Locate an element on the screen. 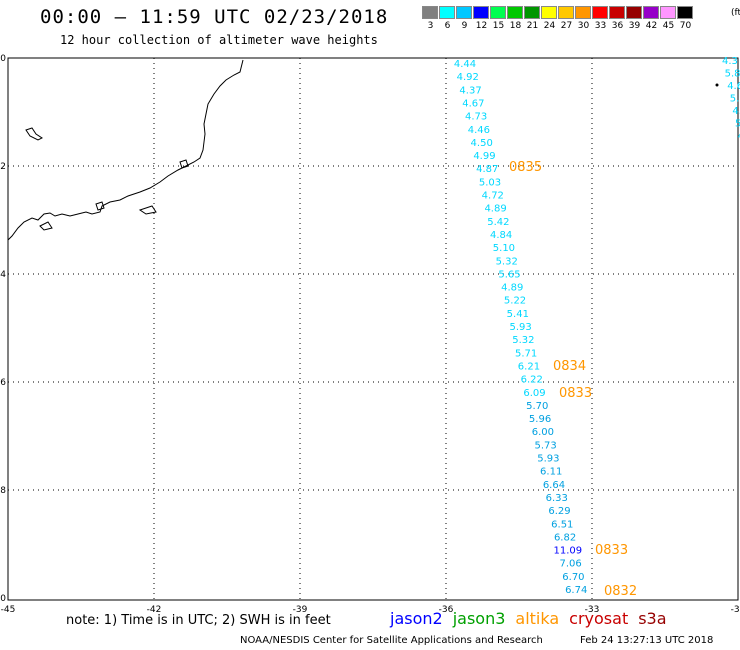 The height and width of the screenshot is (650, 740). pass-time-label: 0835 is located at coordinates (525, 167).